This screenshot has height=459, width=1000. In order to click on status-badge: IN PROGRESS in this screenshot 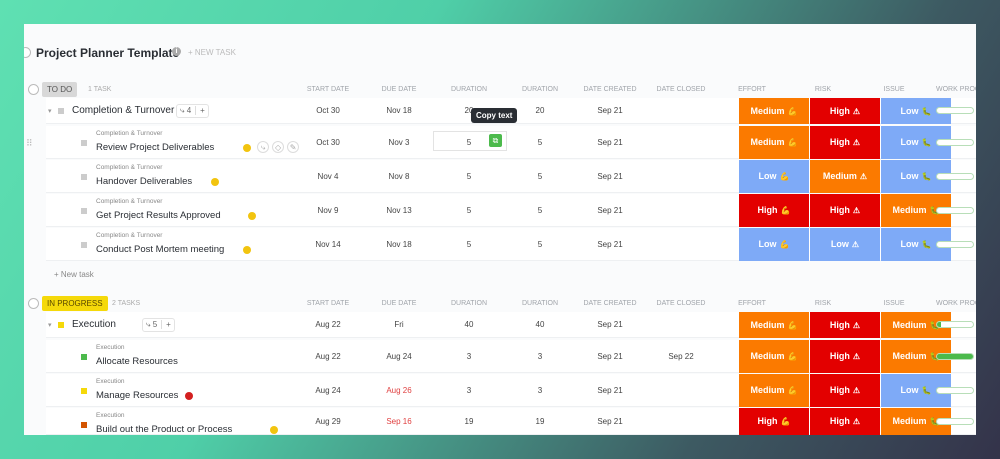, I will do `click(75, 303)`.